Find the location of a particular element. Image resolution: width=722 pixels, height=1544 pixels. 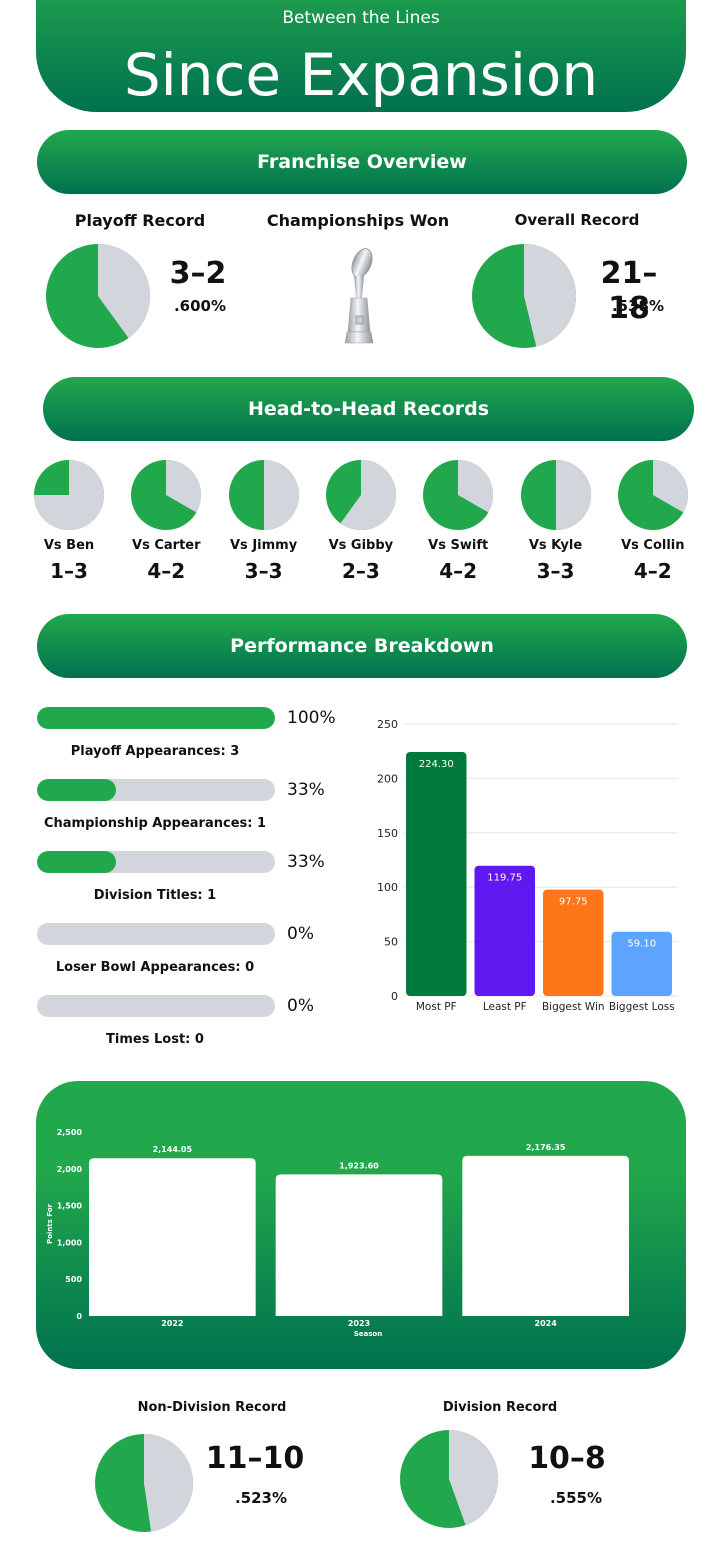

division-record-label: Division Record is located at coordinates (500, 1407).